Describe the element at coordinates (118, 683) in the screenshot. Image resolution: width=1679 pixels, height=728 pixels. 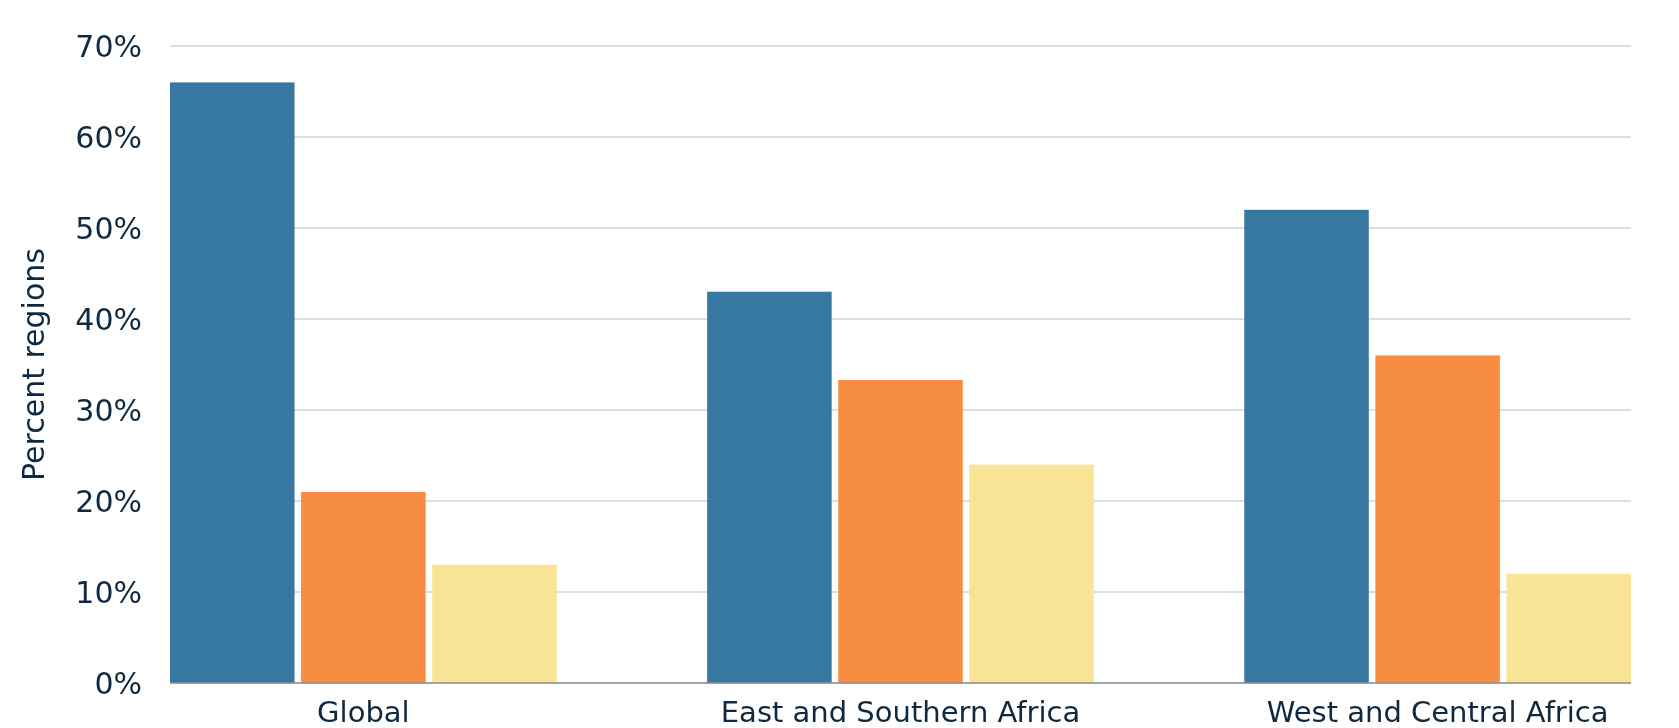
I see `y-tick-label: 0%` at that location.